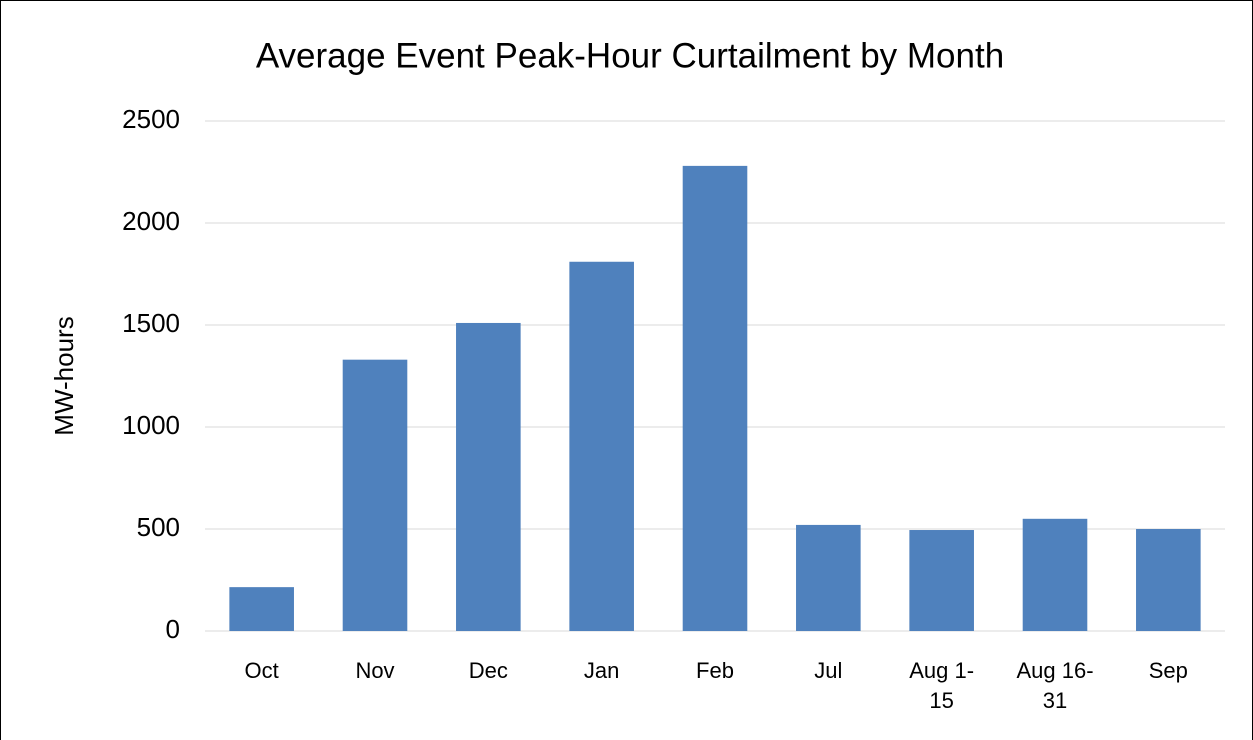 This screenshot has height=740, width=1253. I want to click on x-tick-label: Nov, so click(375, 670).